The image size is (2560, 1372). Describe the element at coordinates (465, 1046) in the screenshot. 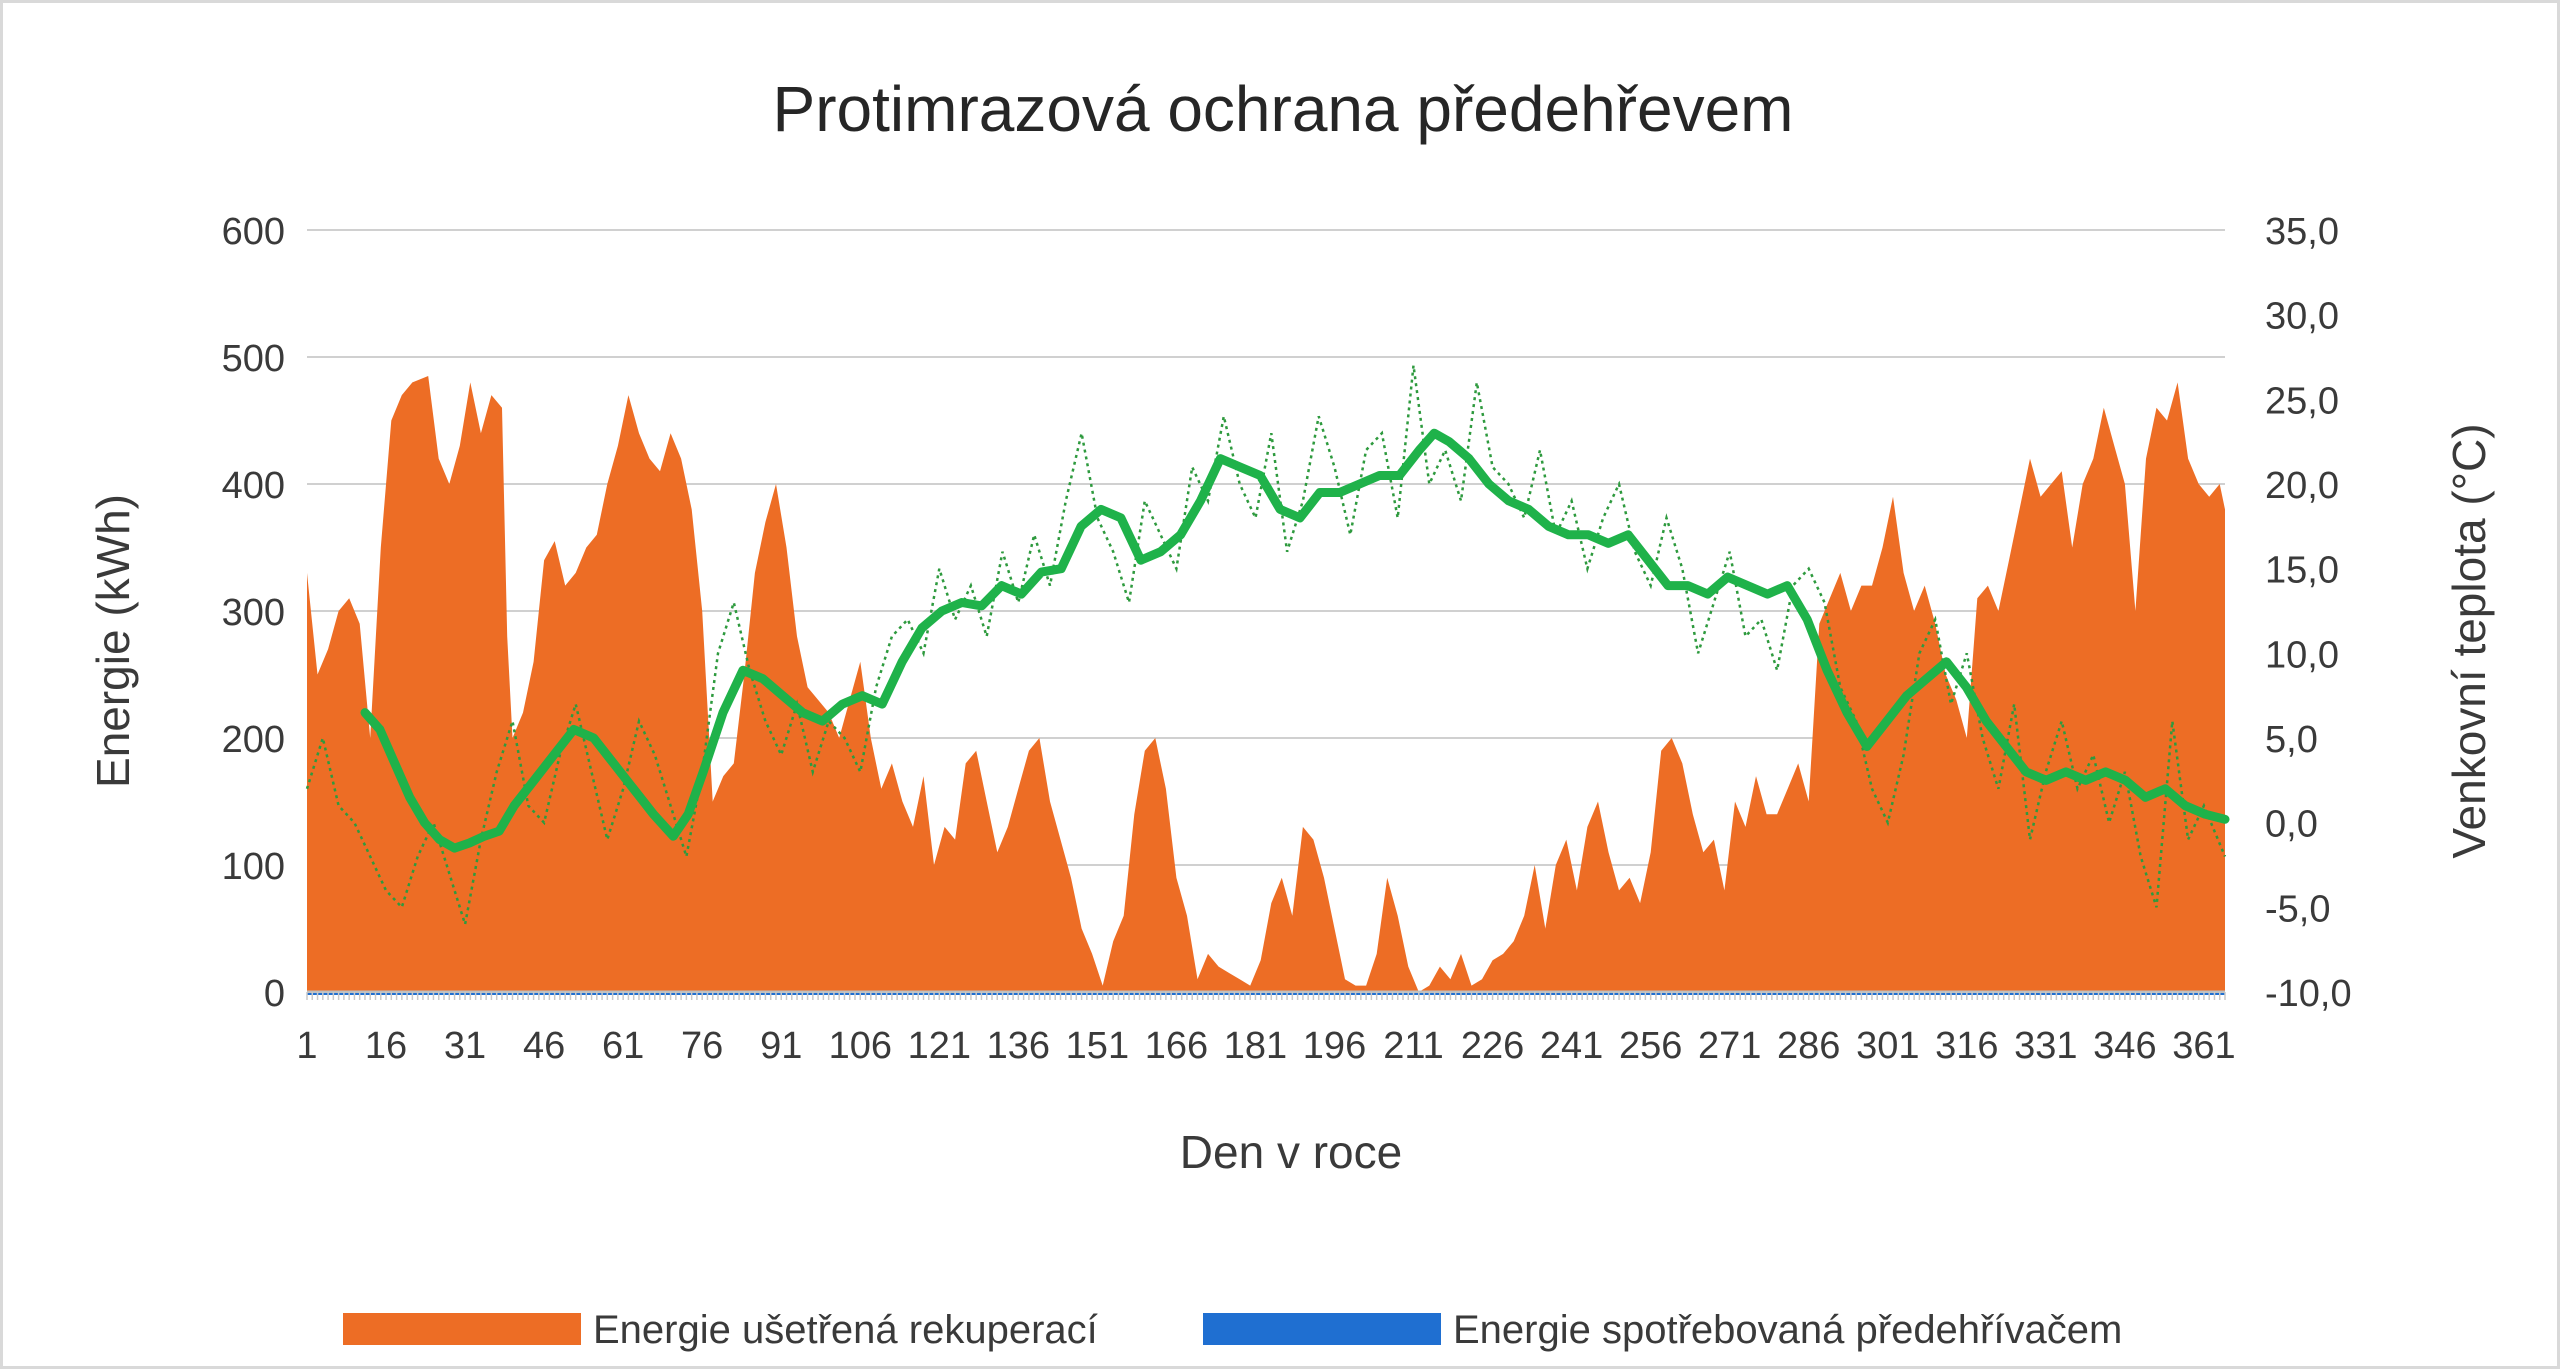

I see `x-tick-label: 31` at that location.